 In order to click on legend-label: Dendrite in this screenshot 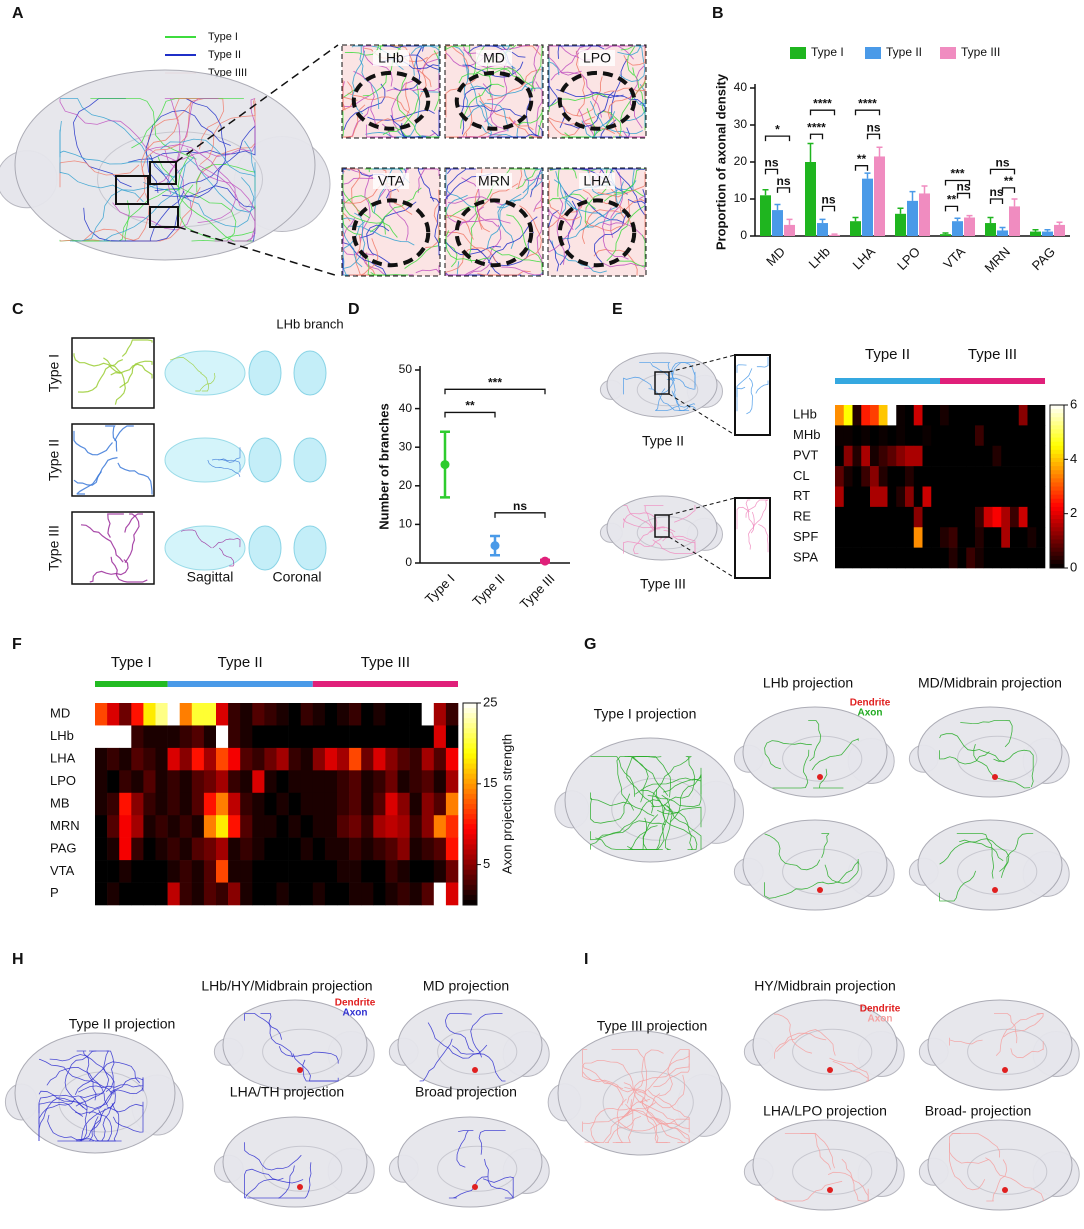, I will do `click(870, 703)`.